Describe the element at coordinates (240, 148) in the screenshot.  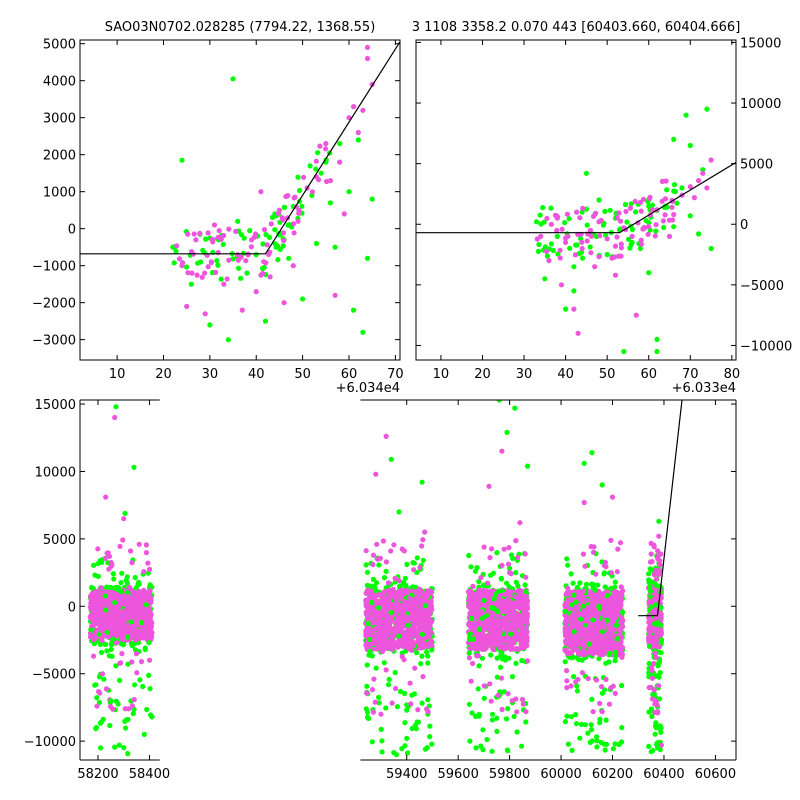
I see `top-left-model-line` at that location.